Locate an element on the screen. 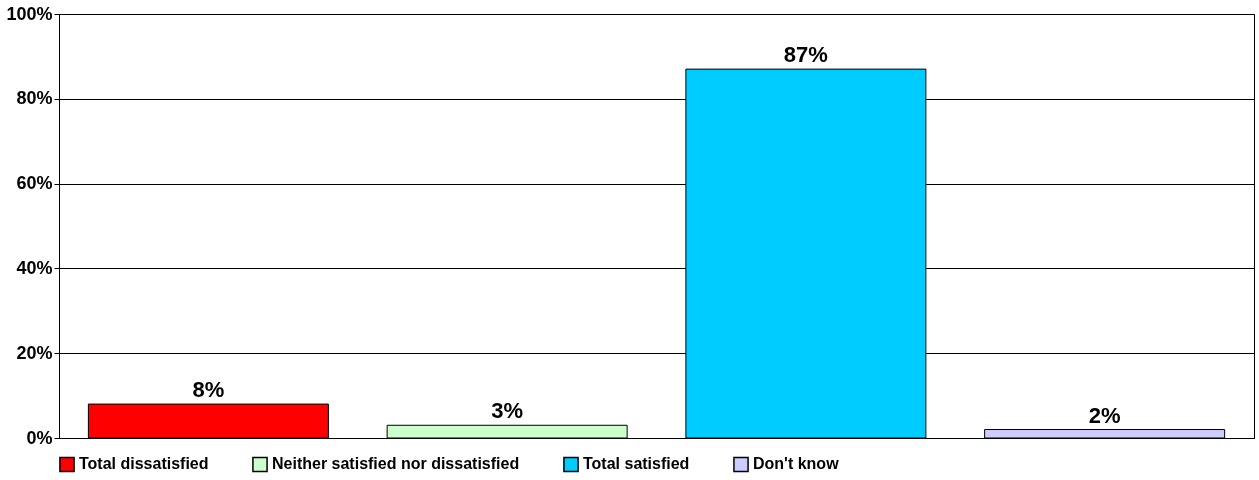 This screenshot has width=1259, height=480. y-tick-label: 100% is located at coordinates (29, 13).